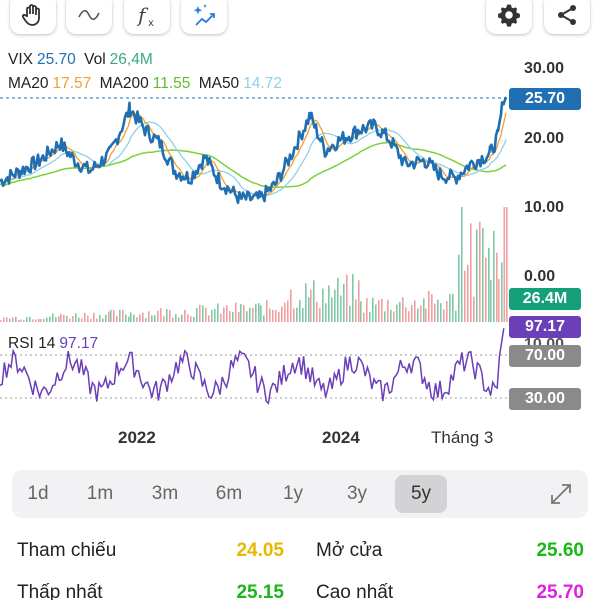 The width and height of the screenshot is (600, 600). I want to click on hand-tool-button, so click(33, 17).